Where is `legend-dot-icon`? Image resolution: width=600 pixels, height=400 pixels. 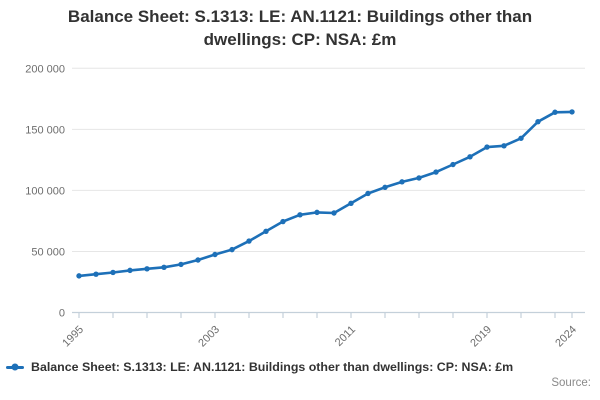
legend-dot-icon is located at coordinates (15, 367).